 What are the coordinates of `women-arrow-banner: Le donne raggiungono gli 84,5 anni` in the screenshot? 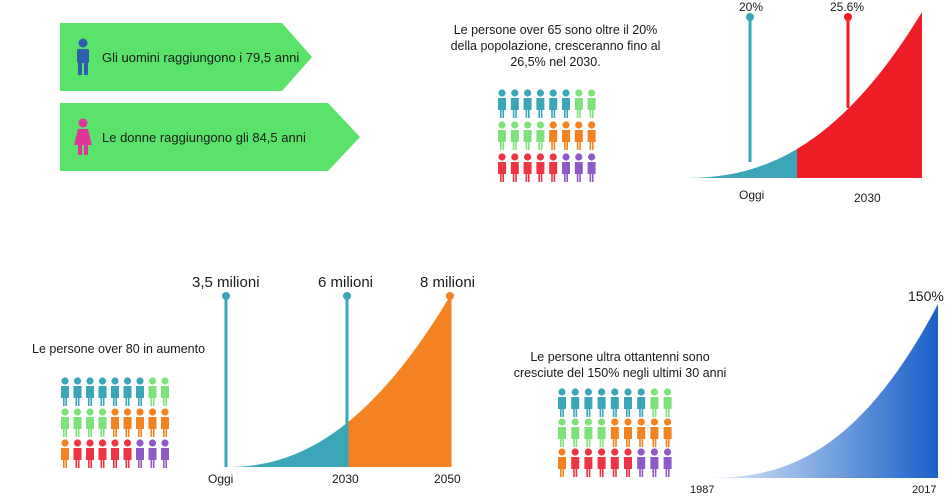 It's located at (210, 137).